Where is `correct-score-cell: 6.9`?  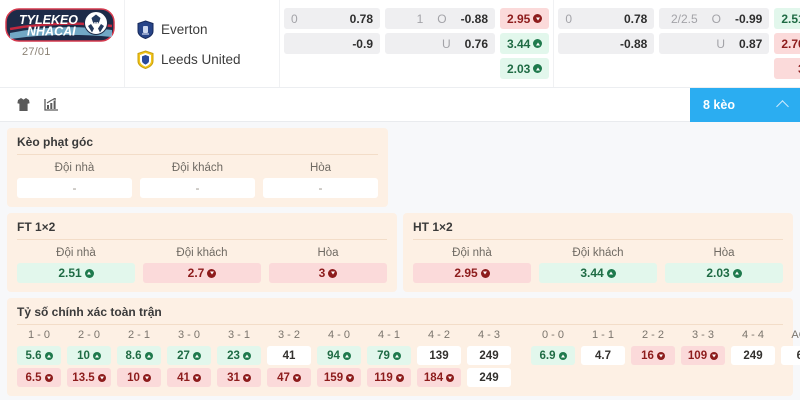
correct-score-cell: 6.9 is located at coordinates (553, 355).